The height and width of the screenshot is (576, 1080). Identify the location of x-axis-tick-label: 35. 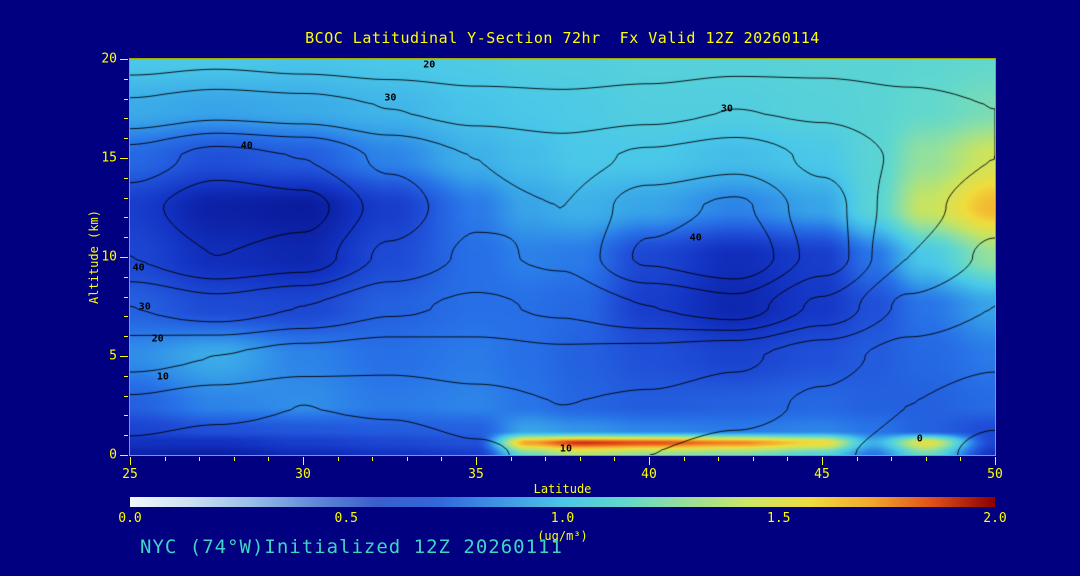
(476, 474).